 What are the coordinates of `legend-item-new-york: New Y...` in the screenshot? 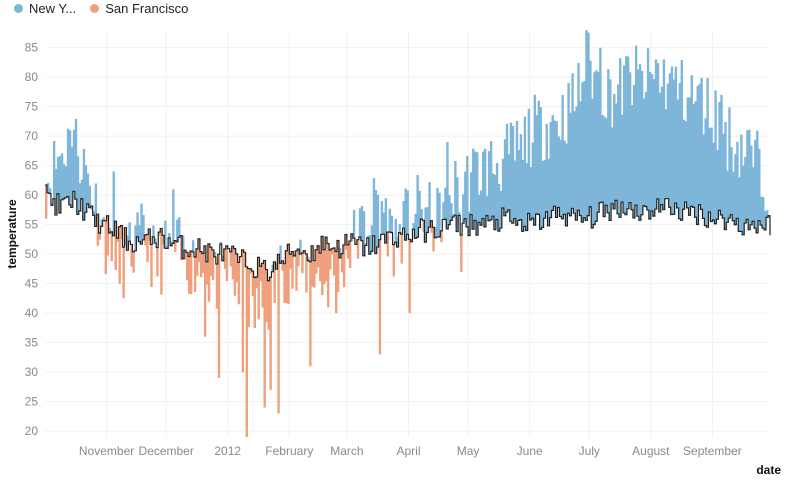 It's located at (45, 8).